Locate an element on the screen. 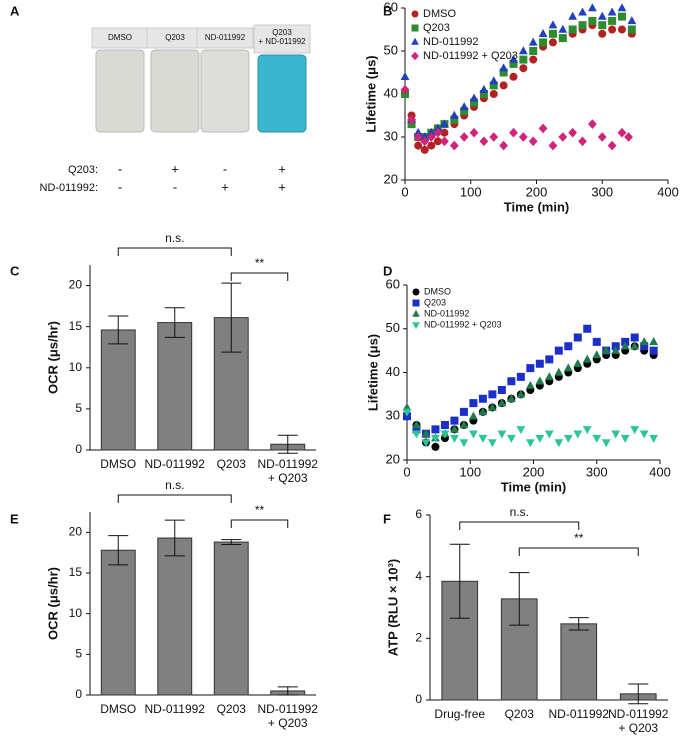  y-tick-label: 50 is located at coordinates (391, 49).